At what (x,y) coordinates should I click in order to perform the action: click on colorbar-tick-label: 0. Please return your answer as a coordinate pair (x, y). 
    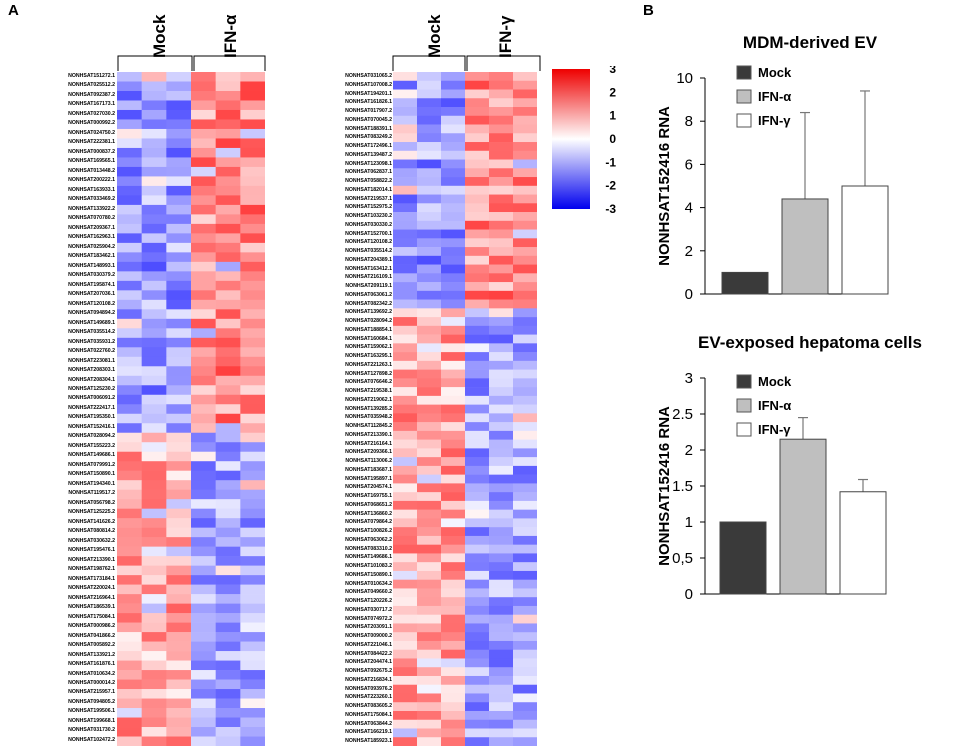
    Looking at the image, I should click on (612, 139).